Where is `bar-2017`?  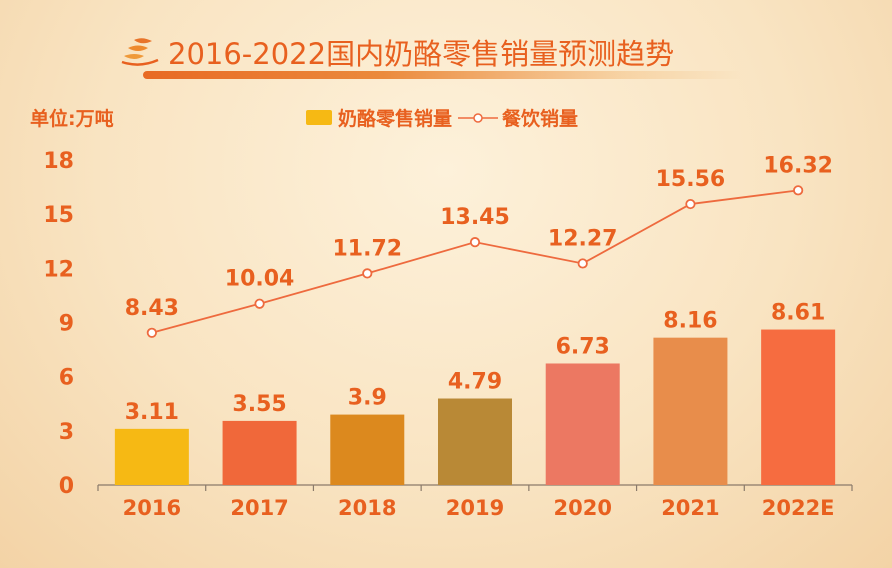 bar-2017 is located at coordinates (259, 452).